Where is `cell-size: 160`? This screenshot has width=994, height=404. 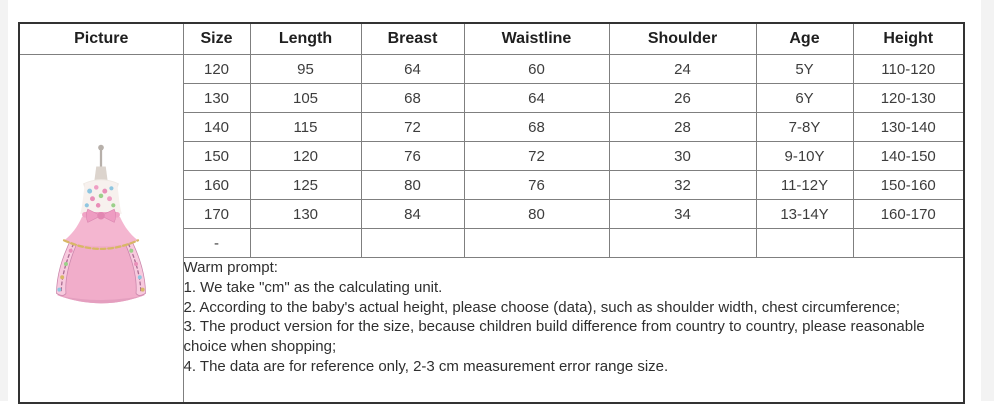 cell-size: 160 is located at coordinates (216, 185).